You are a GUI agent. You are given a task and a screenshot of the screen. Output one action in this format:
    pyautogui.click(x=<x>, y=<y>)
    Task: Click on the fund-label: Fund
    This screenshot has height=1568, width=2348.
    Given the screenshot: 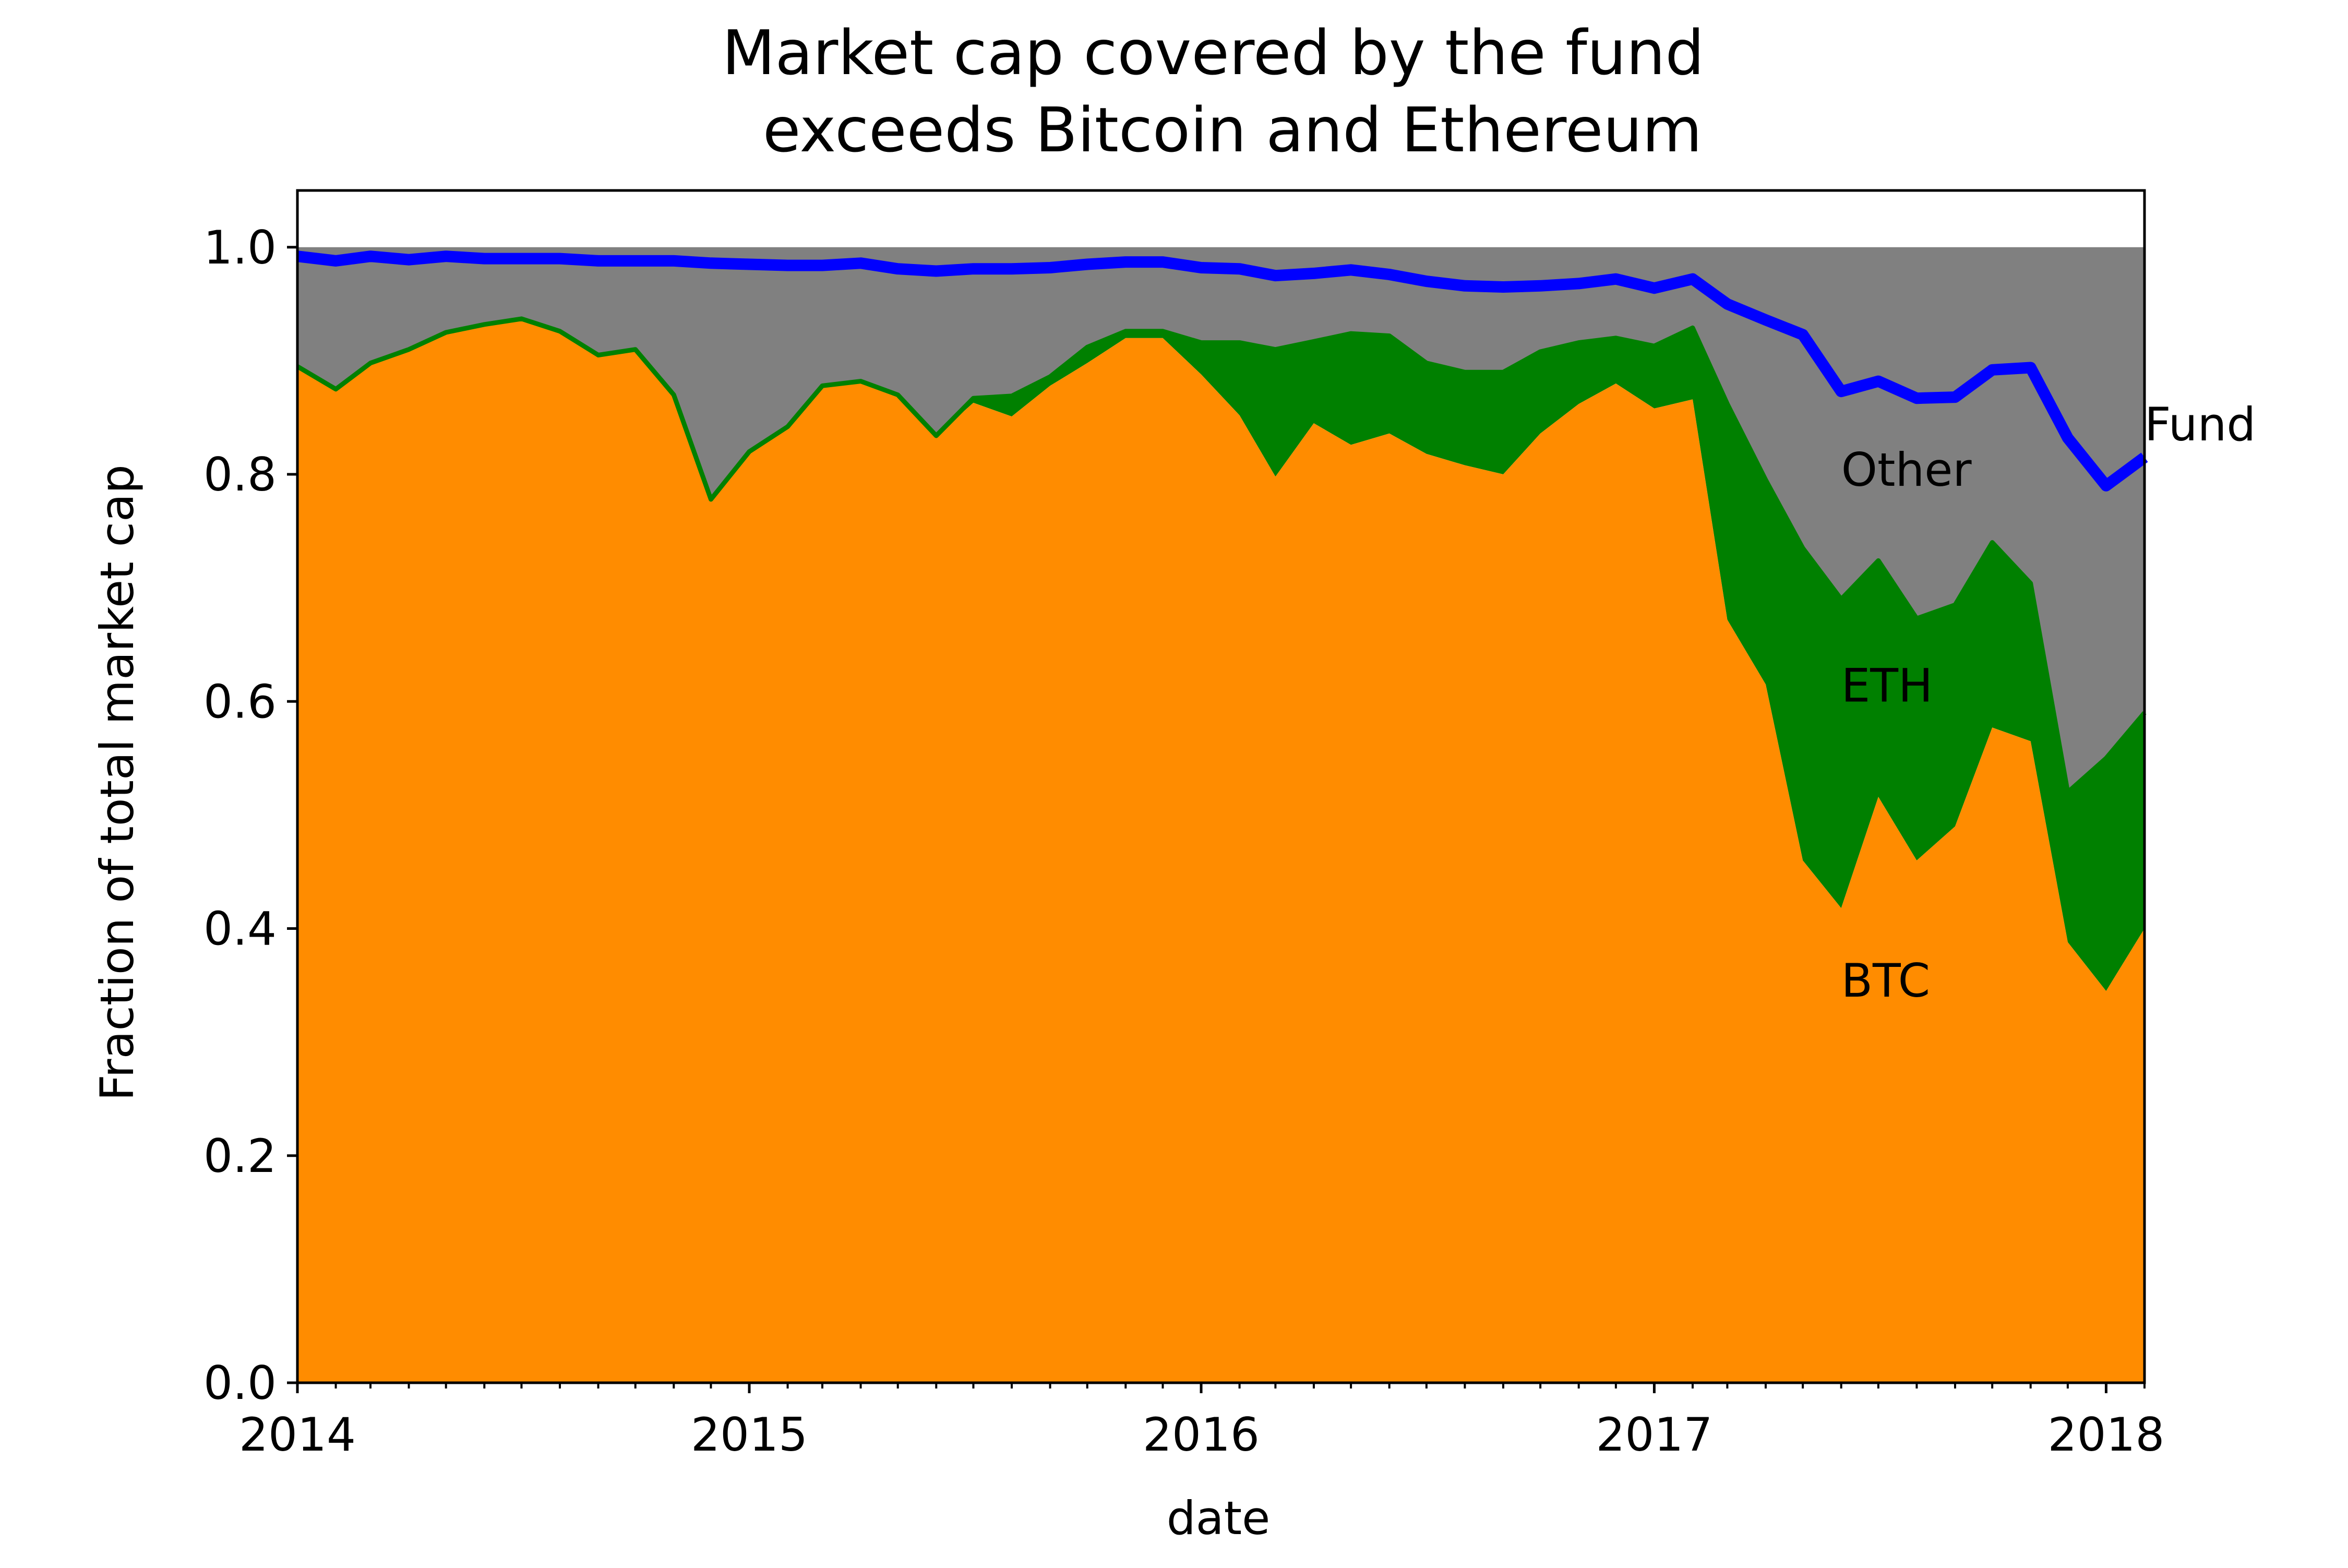 What is the action you would take?
    pyautogui.click(x=2200, y=425)
    